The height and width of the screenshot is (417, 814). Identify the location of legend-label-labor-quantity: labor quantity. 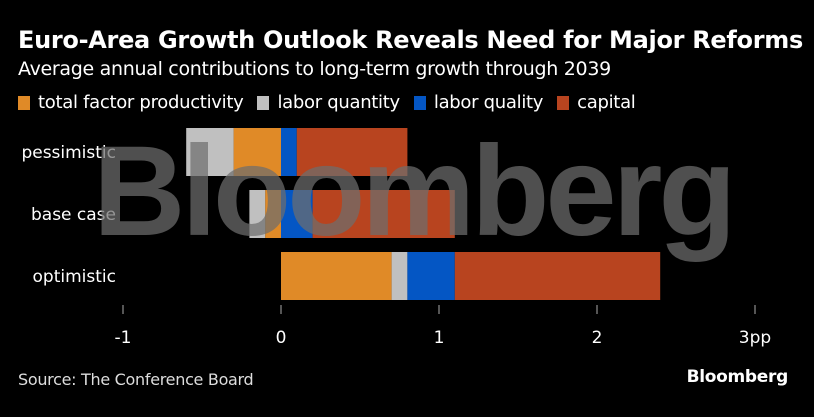
(338, 102).